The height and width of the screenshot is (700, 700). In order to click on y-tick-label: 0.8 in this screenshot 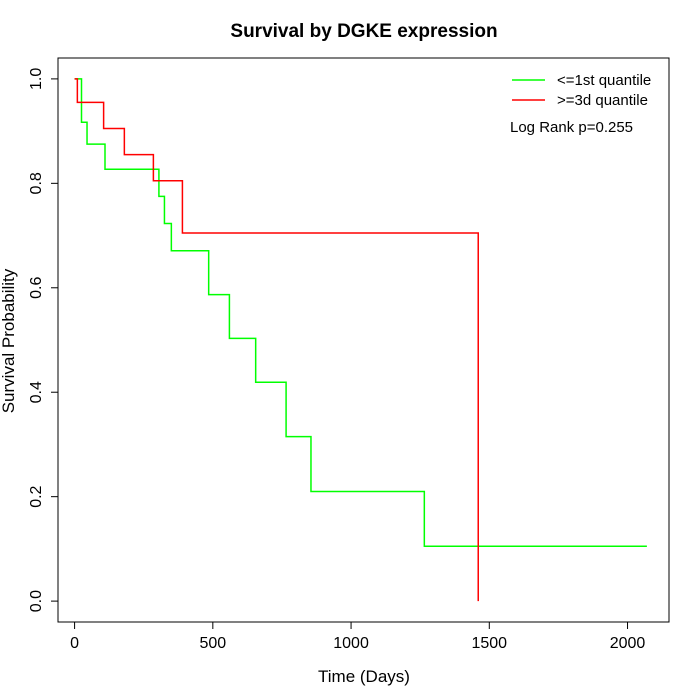, I will do `click(36, 183)`.